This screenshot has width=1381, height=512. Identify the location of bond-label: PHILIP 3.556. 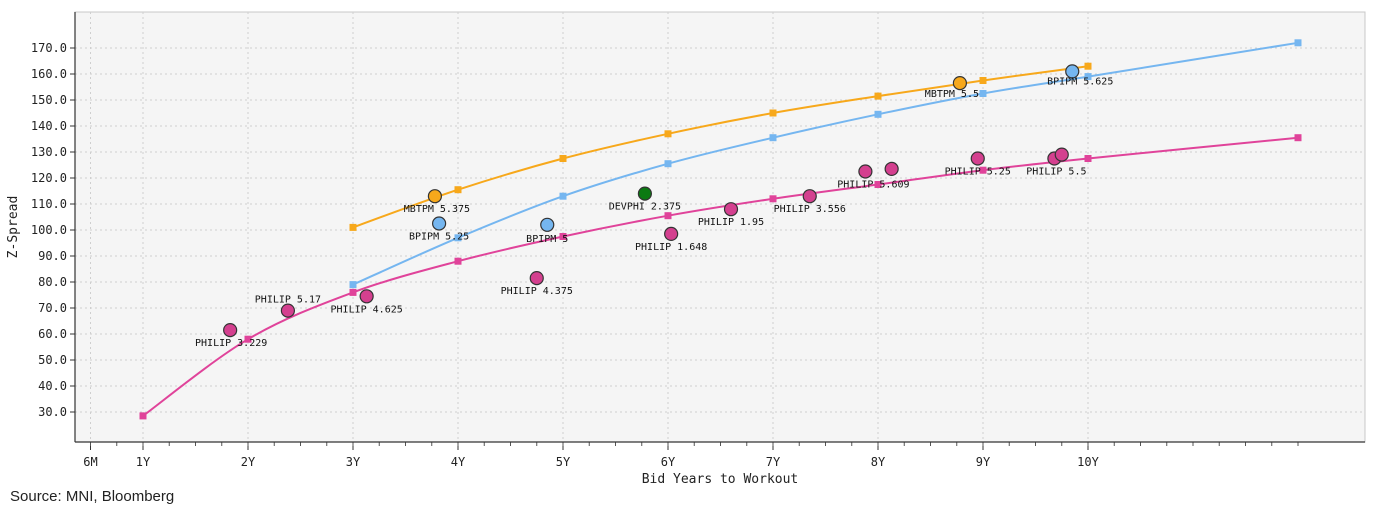
(810, 209).